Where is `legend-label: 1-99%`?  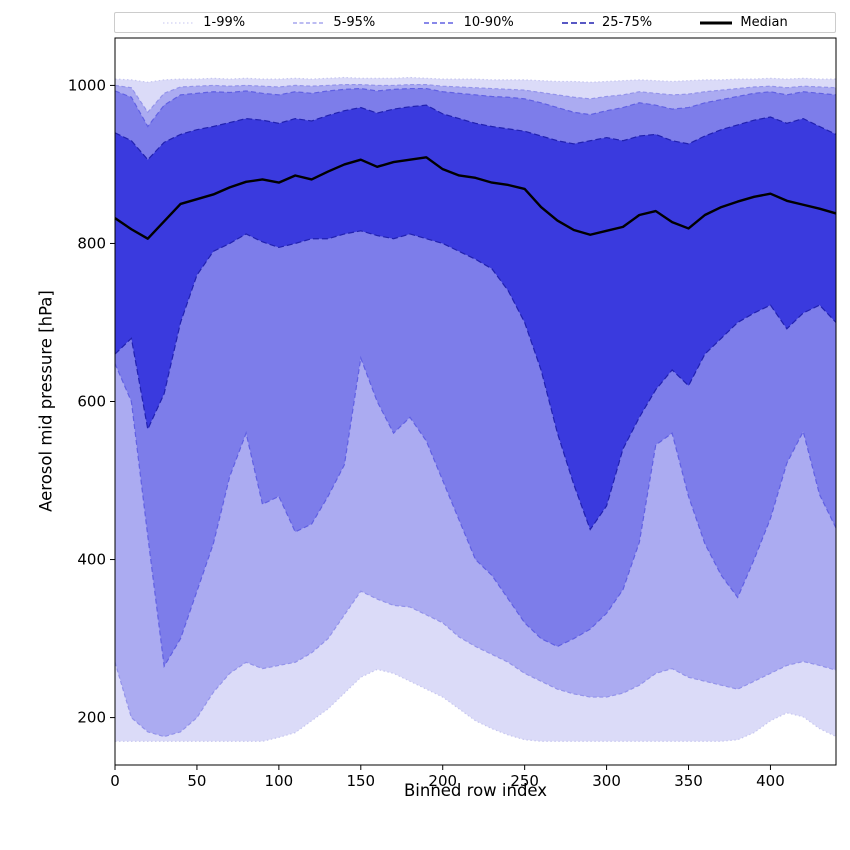
legend-label: 1-99% is located at coordinates (224, 22).